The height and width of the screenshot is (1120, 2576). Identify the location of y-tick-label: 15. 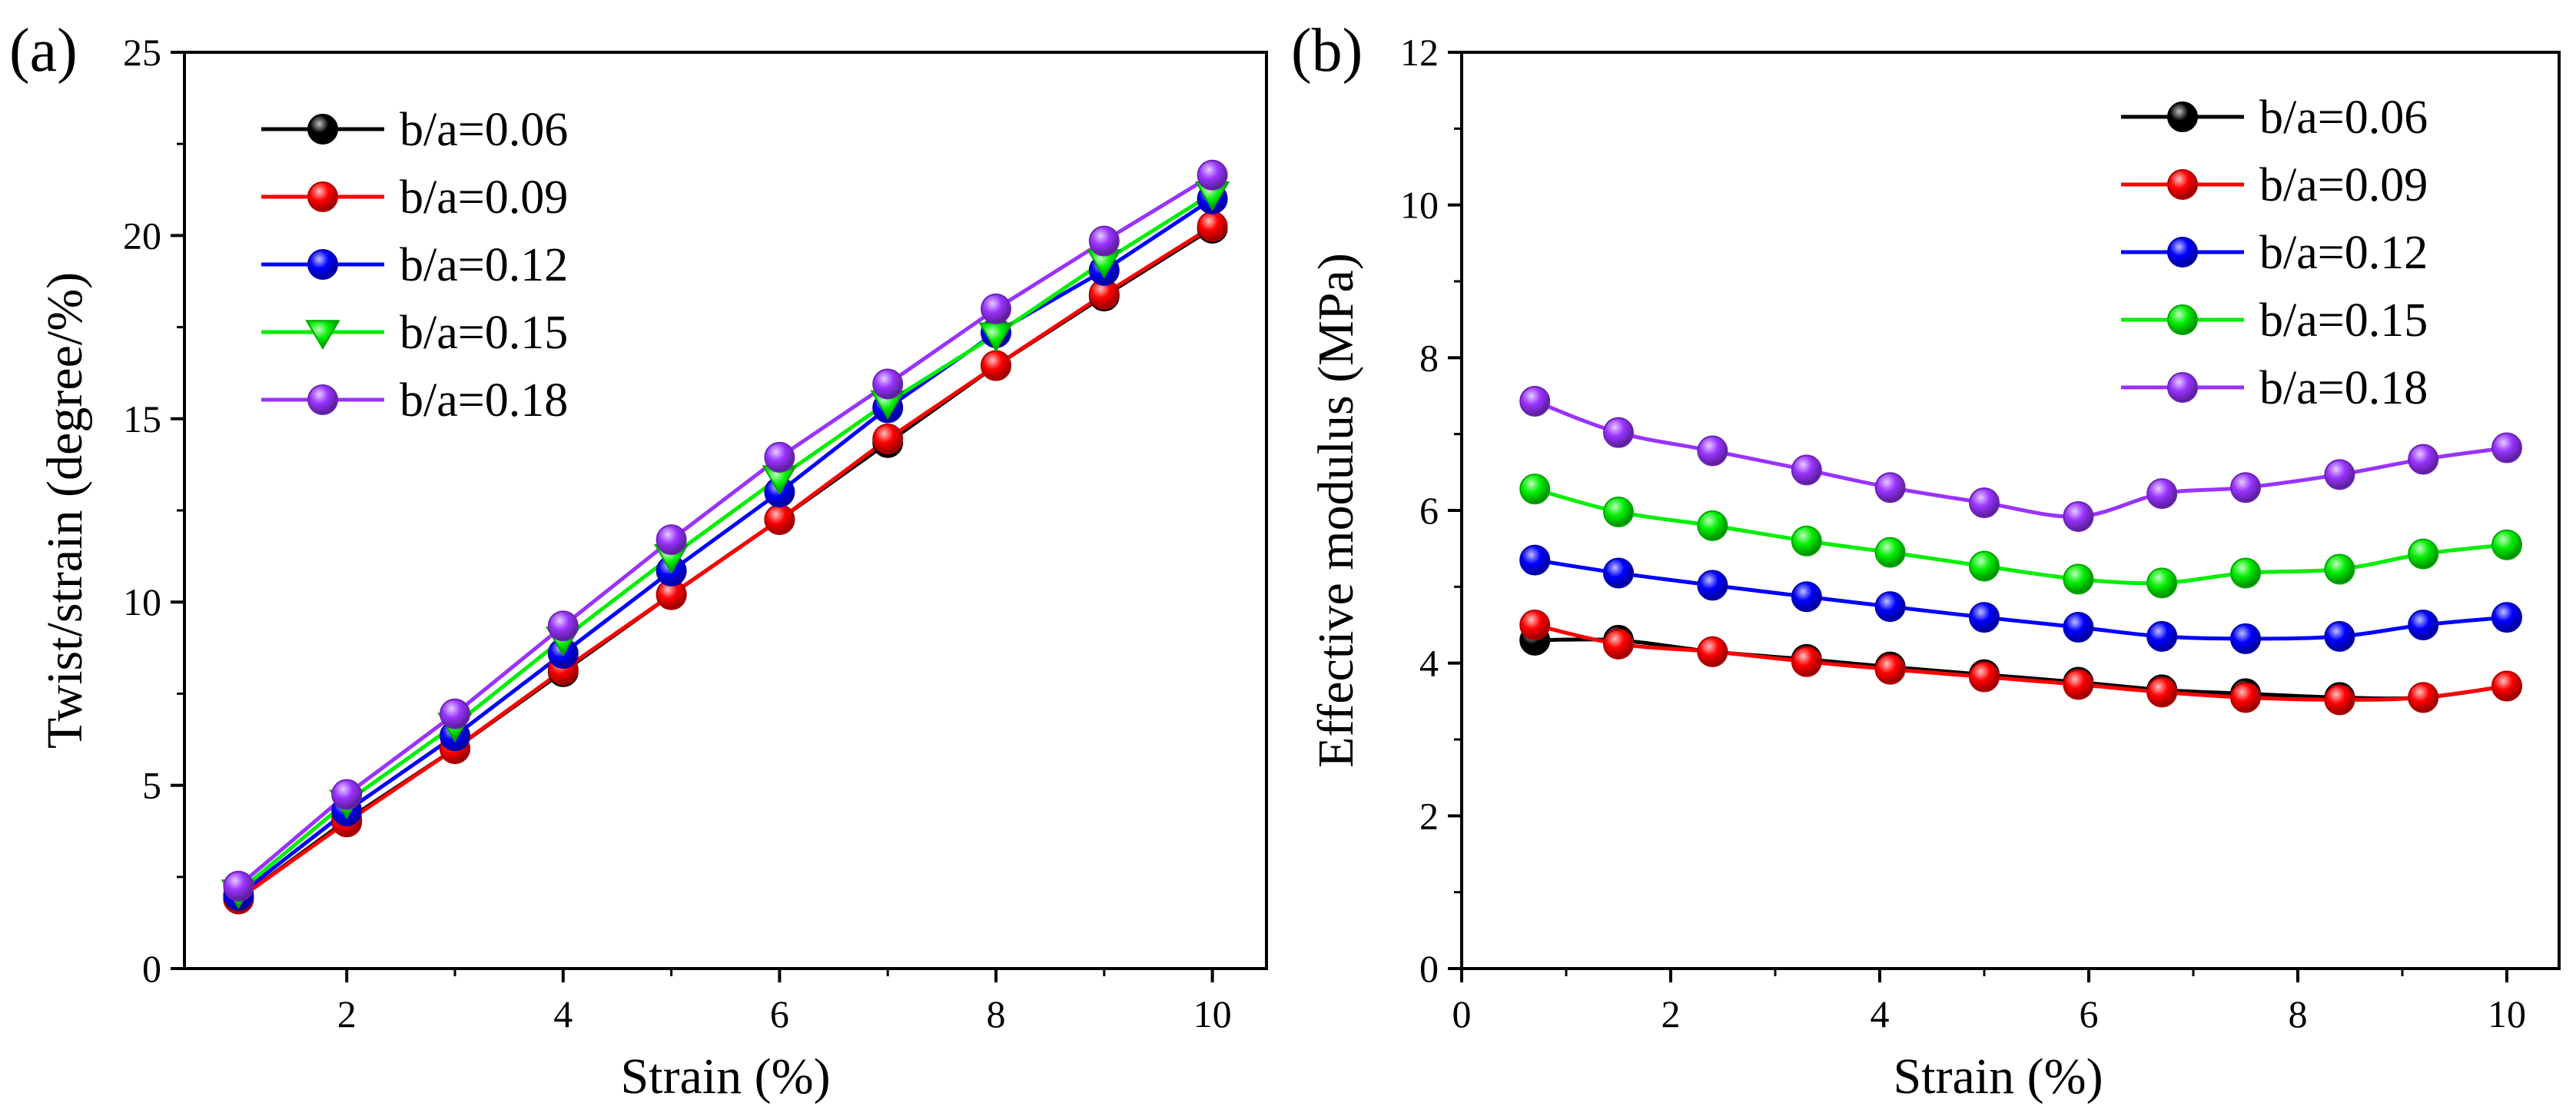
(142, 418).